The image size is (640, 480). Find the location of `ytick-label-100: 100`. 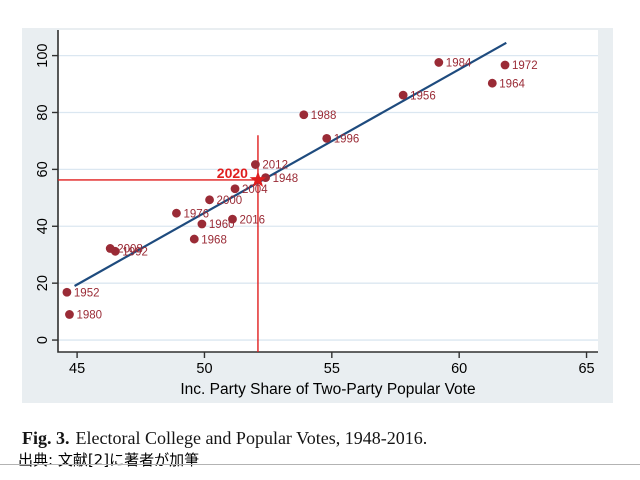

ytick-label-100: 100 is located at coordinates (43, 55).